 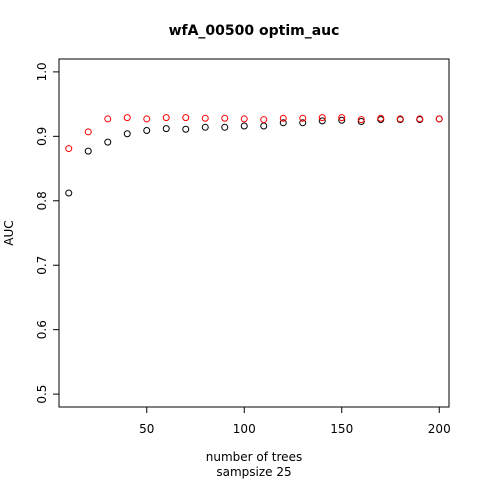 I want to click on y-tick-label: 0.8, so click(x=42, y=200).